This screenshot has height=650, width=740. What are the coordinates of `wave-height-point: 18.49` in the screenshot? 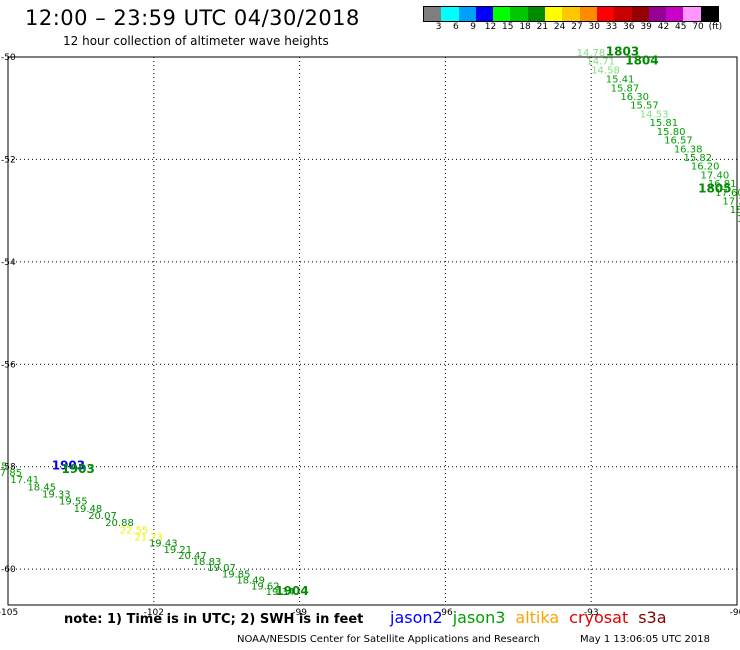 It's located at (250, 580).